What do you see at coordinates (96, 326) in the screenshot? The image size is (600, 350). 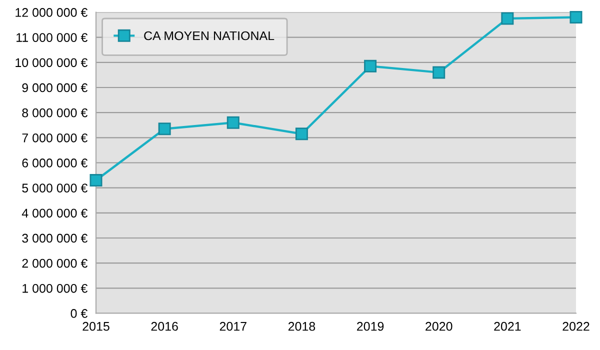 I see `x-tick-label: 2015` at bounding box center [96, 326].